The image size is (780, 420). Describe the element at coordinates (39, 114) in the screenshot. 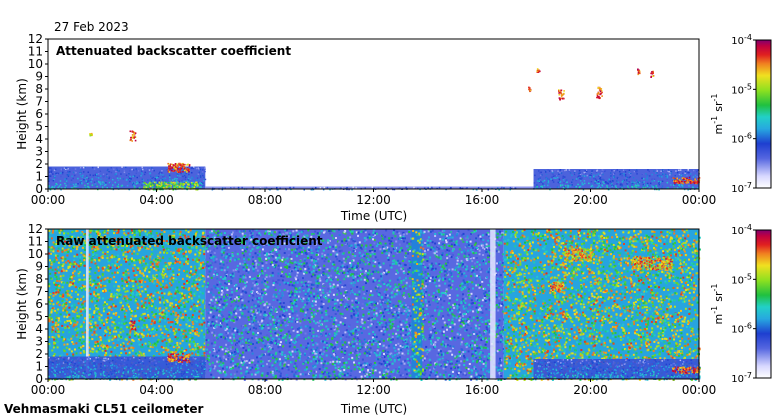

I see `y-tick-label: 6` at that location.